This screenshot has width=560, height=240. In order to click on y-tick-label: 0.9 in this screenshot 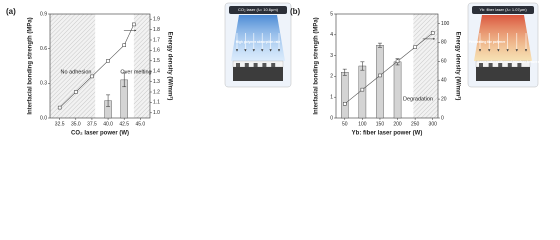, I will do `click(43, 14)`.